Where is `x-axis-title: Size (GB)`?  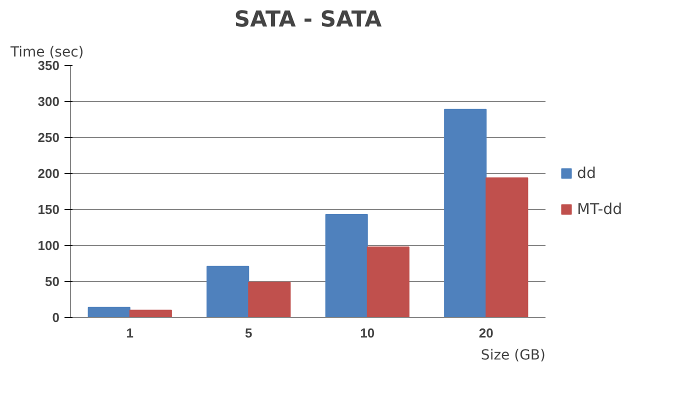 x-axis-title: Size (GB) is located at coordinates (513, 356).